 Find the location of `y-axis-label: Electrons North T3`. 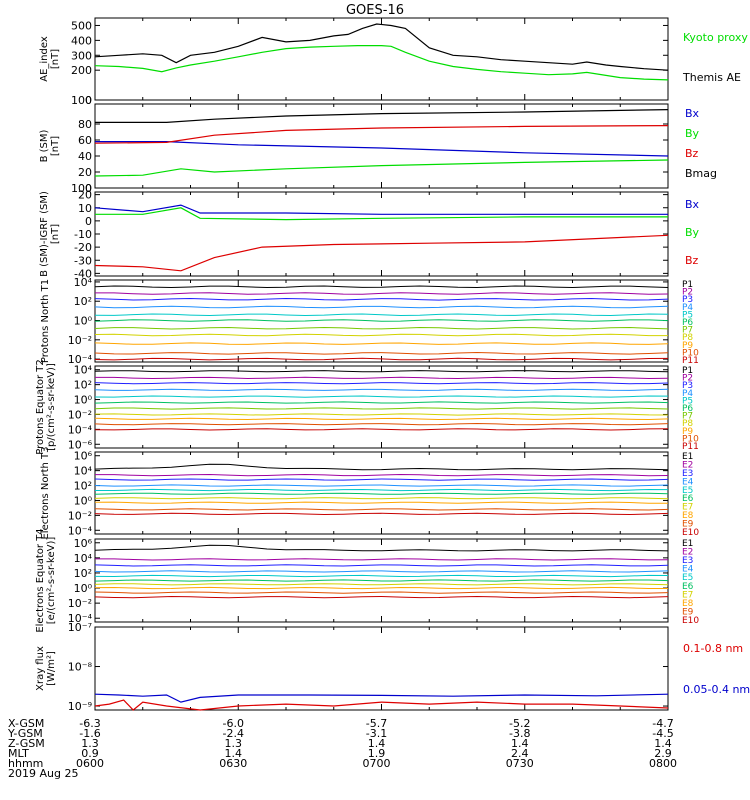

y-axis-label: Electrons North T3 is located at coordinates (45, 492).